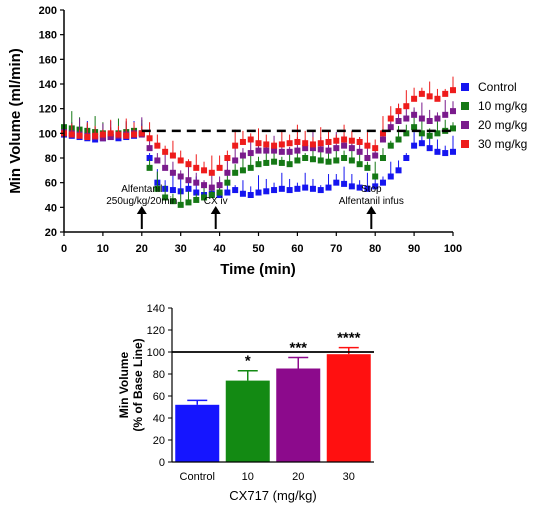 The height and width of the screenshot is (508, 550). What do you see at coordinates (141, 201) in the screenshot?
I see `annotation-text: 250ug/kg/20min` at bounding box center [141, 201].